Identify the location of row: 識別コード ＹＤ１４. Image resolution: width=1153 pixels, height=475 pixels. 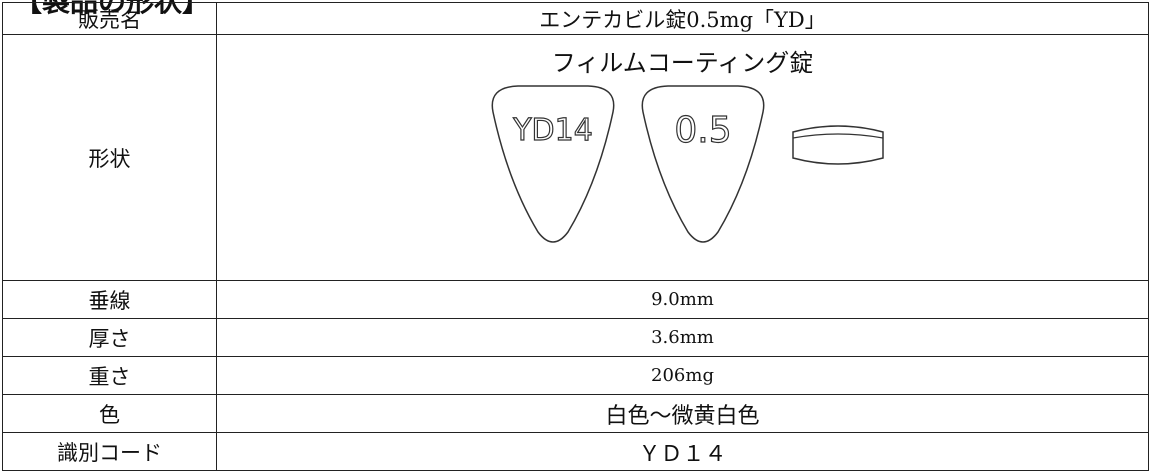
(575, 451).